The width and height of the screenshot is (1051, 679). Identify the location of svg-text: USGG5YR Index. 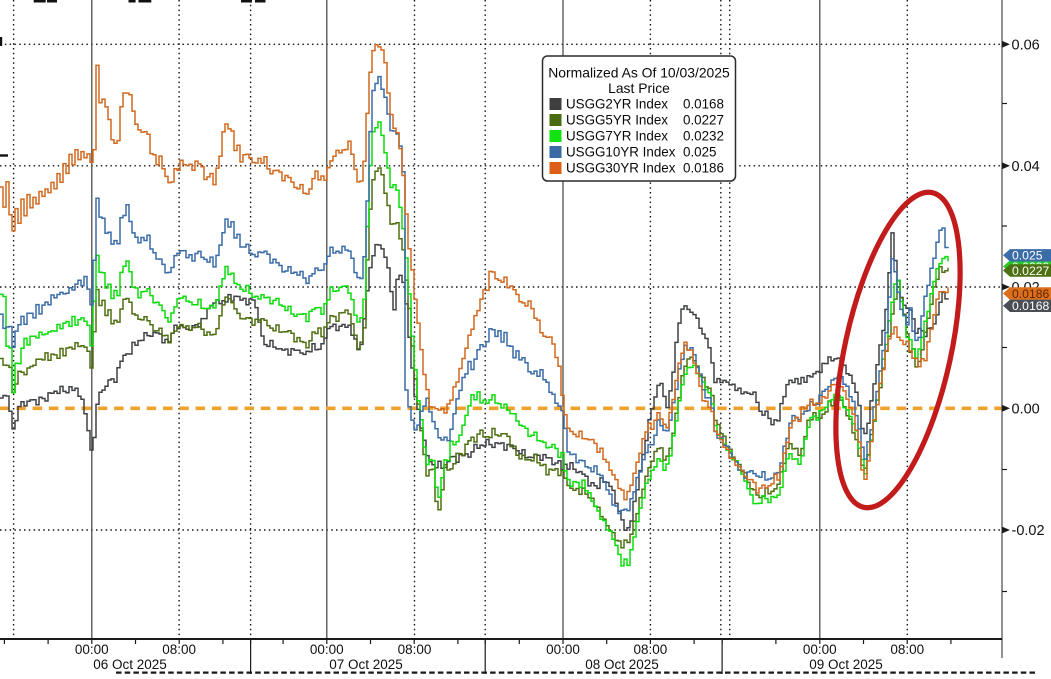
(617, 120).